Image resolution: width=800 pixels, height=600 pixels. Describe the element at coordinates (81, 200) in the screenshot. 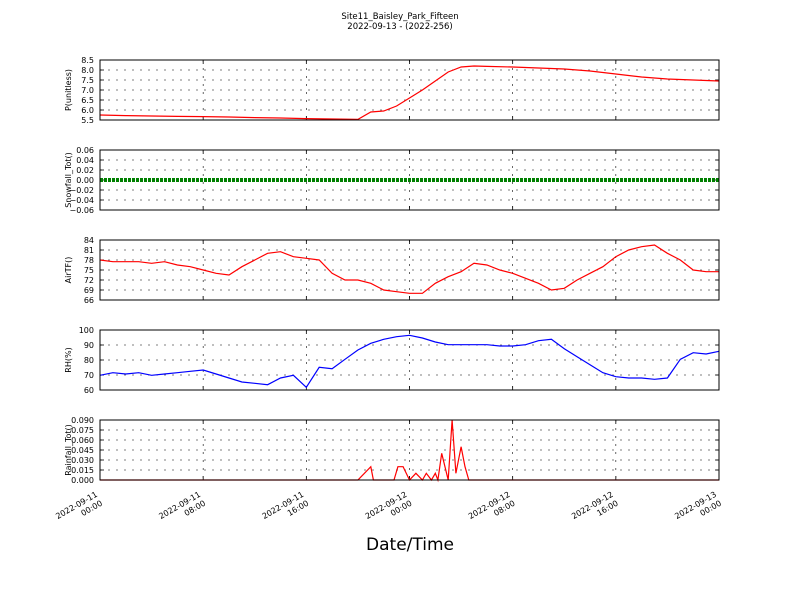

I see `y-tick-label: −0.04` at that location.